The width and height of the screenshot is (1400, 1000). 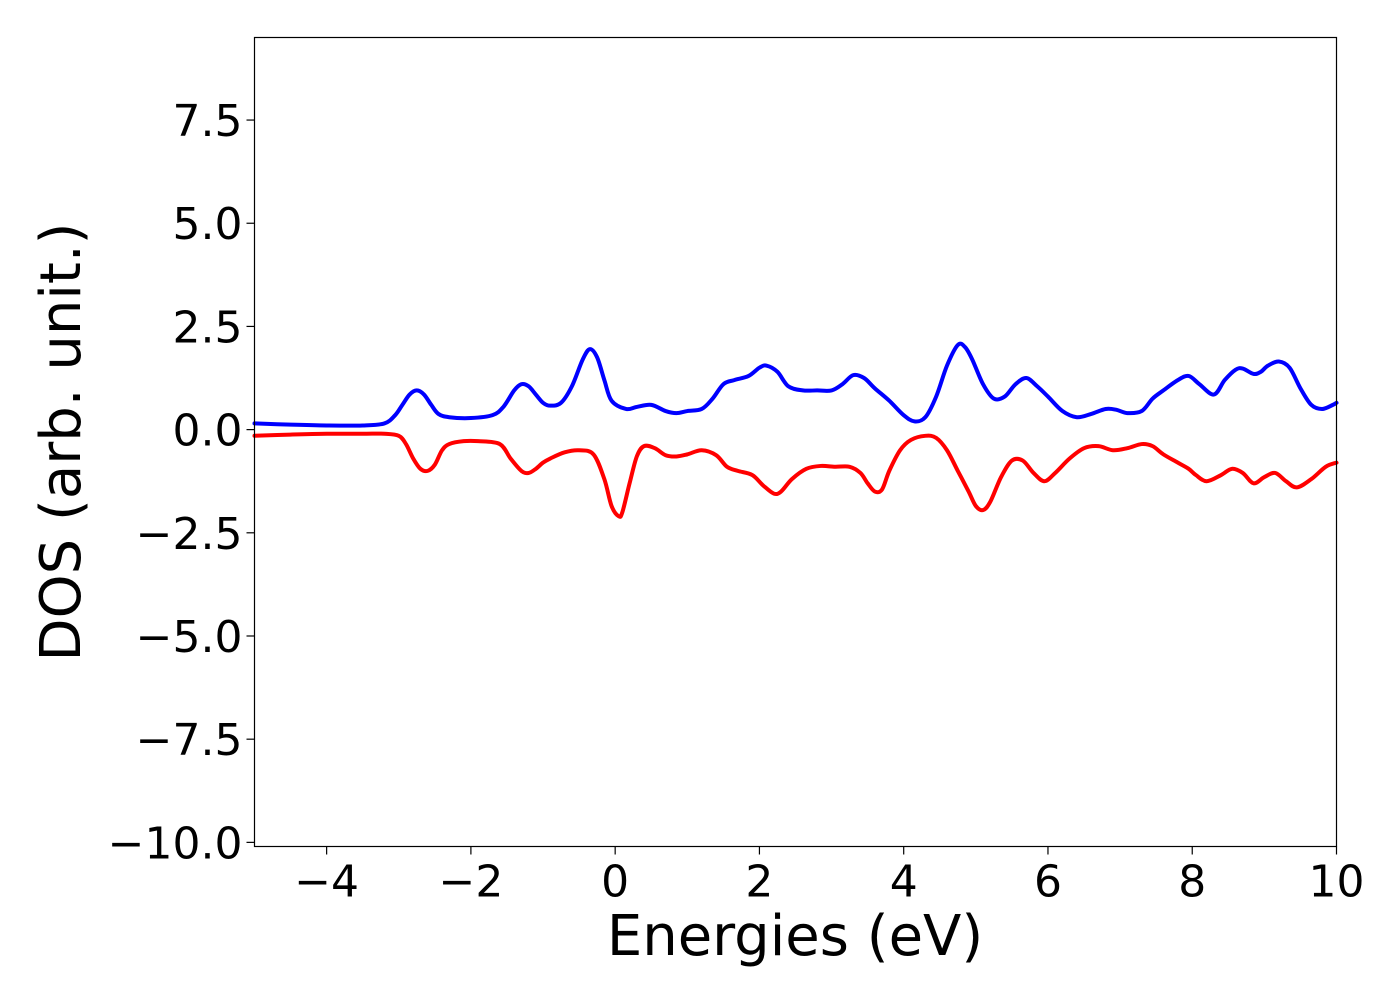 I want to click on x-tick-label: 2, so click(x=759, y=882).